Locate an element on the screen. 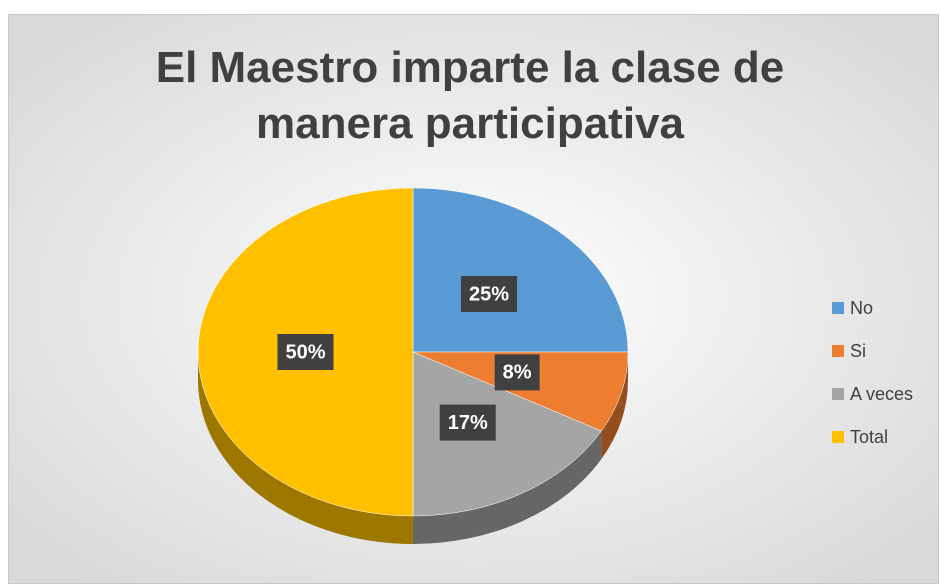  data-labels: 25% 8% 17% 50% is located at coordinates (408, 358).